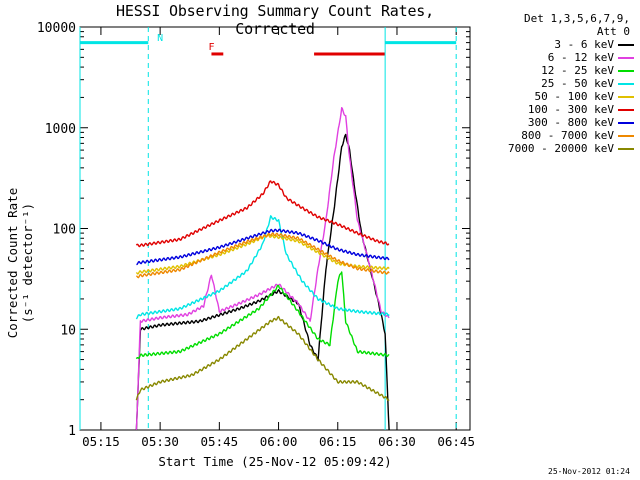  Describe the element at coordinates (211, 47) in the screenshot. I see `flare-marker-label: F` at that location.